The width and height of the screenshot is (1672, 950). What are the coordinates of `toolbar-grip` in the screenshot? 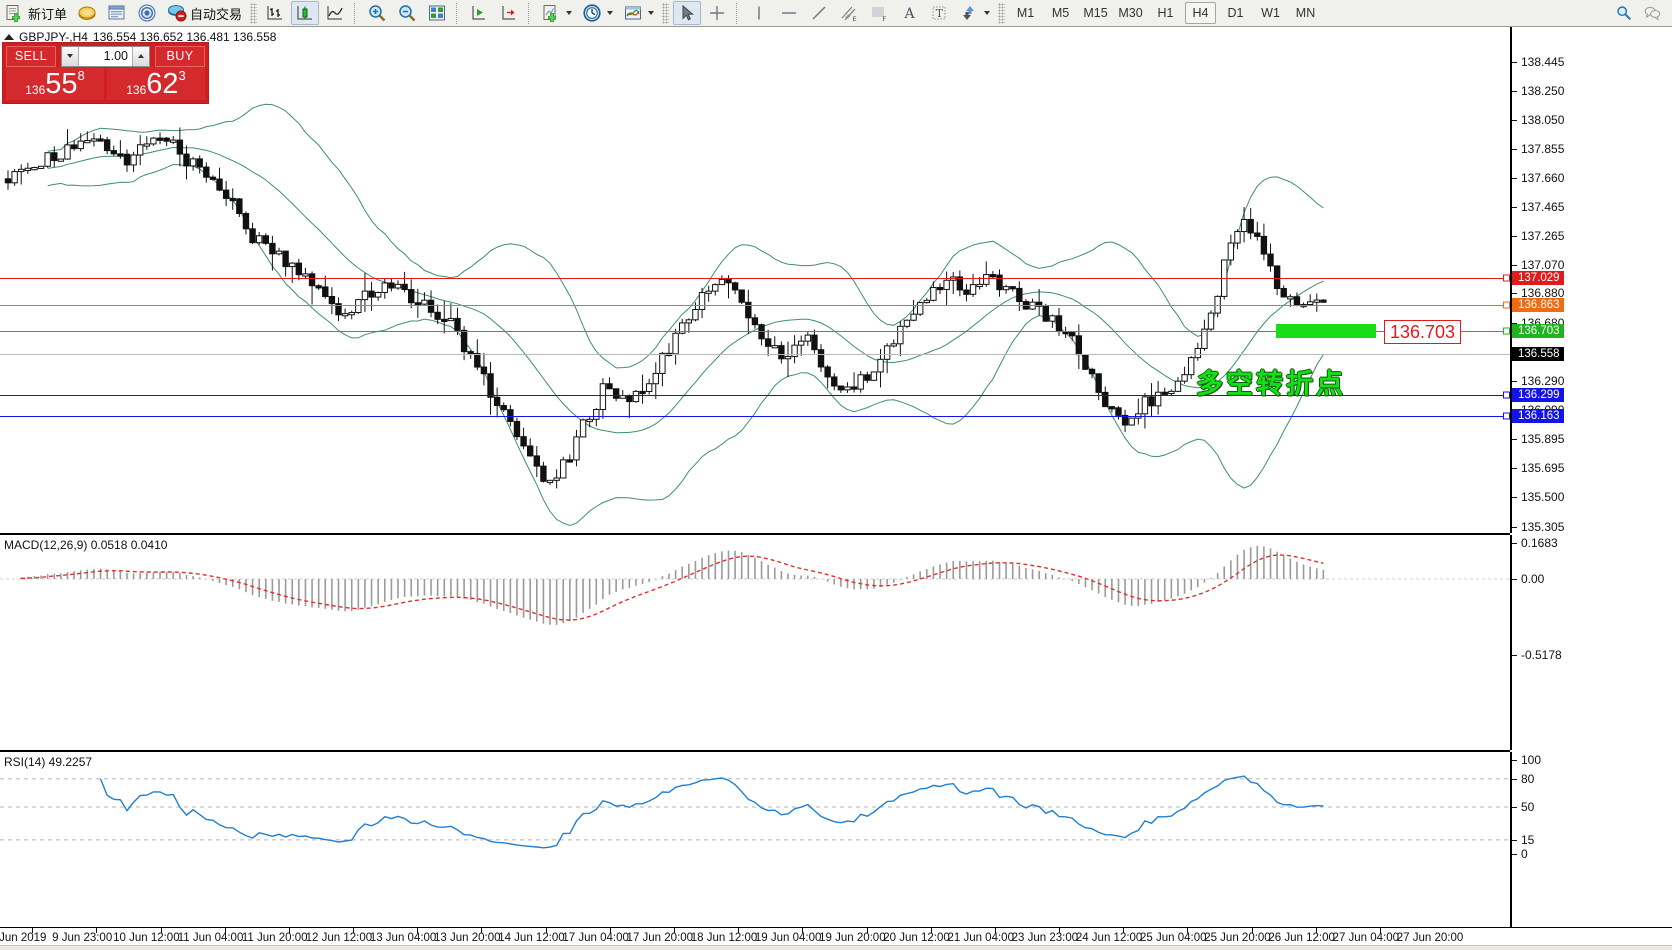 It's located at (254, 13).